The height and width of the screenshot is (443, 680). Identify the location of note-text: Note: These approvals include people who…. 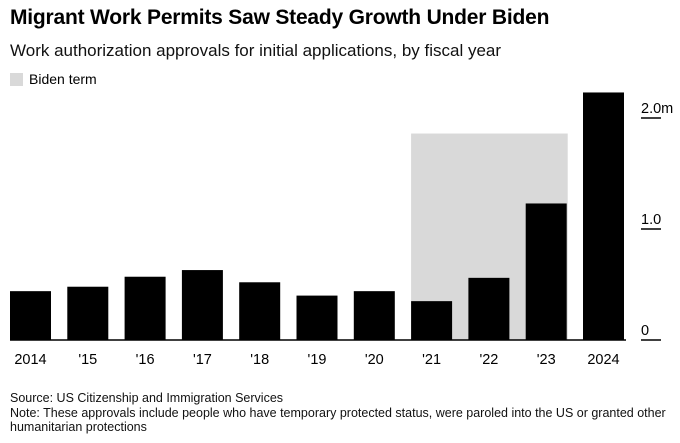
(338, 420).